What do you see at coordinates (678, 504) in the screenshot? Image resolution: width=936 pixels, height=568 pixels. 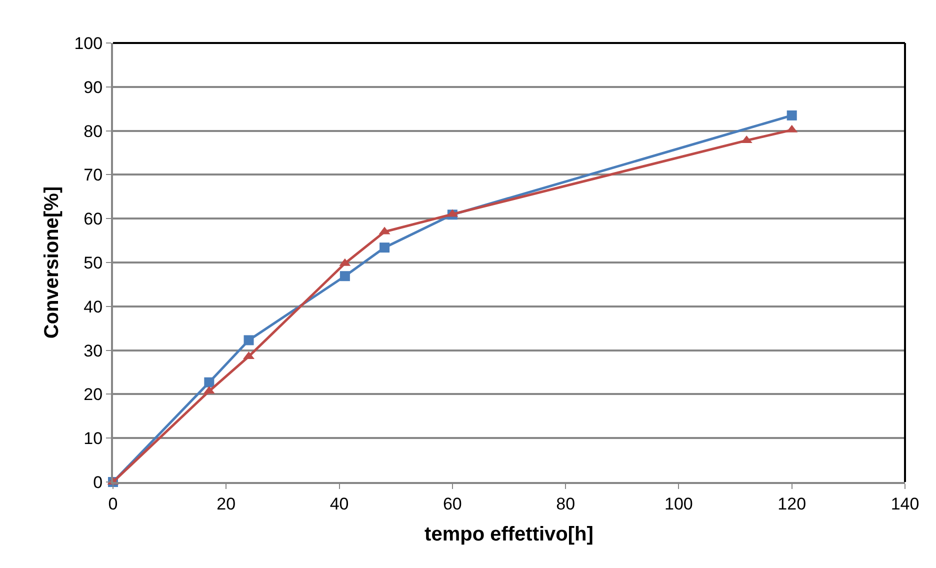 I see `x-tick-label: 100` at bounding box center [678, 504].